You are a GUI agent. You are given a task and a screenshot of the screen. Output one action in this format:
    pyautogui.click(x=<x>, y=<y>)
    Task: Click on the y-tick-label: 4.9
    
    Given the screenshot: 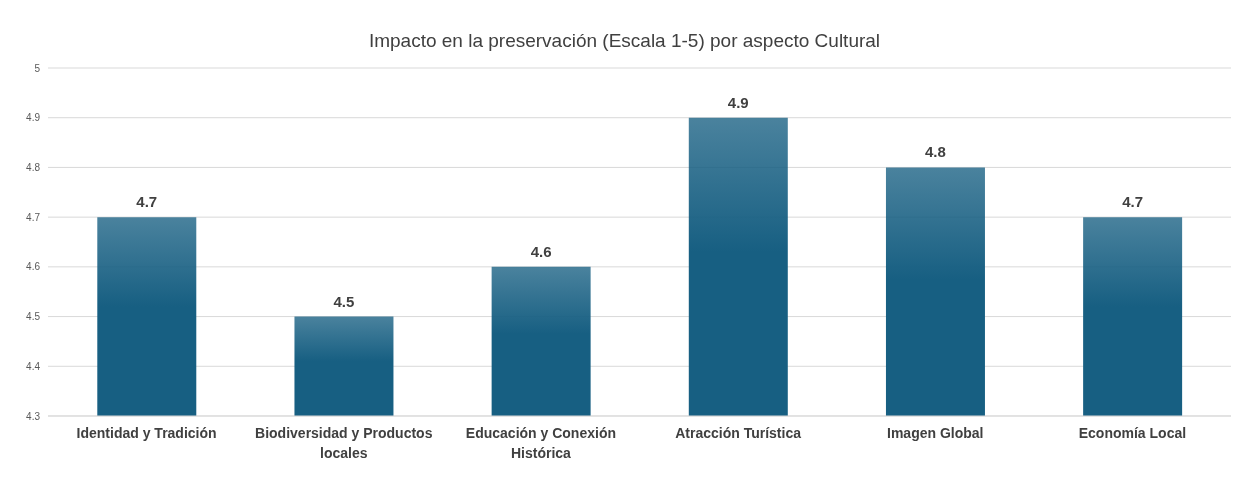 What is the action you would take?
    pyautogui.click(x=33, y=118)
    